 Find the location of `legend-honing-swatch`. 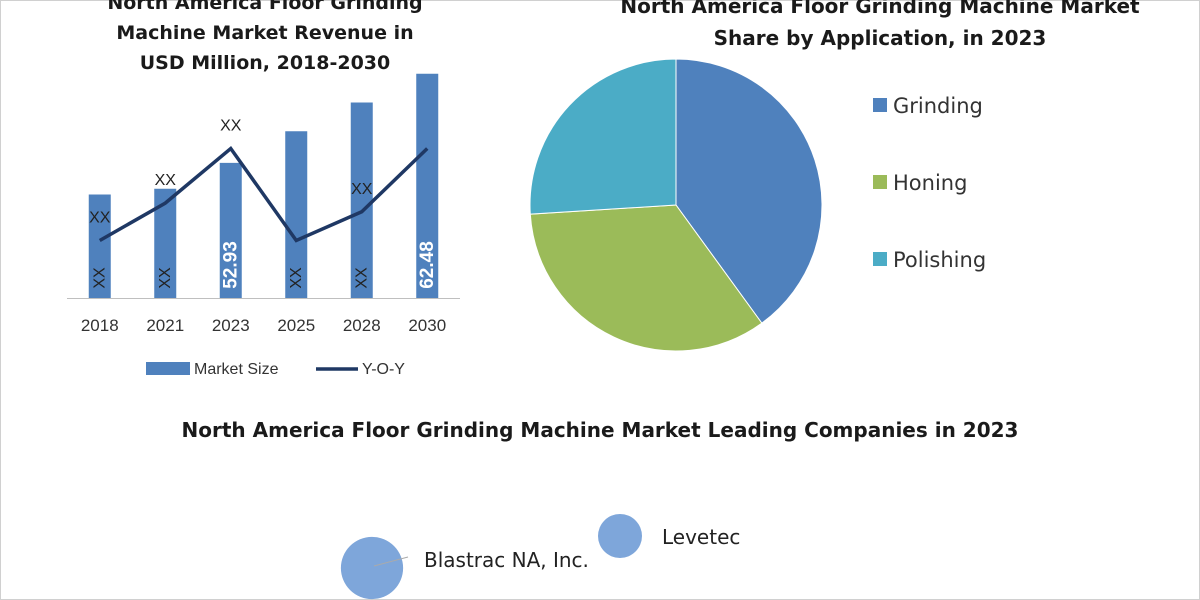

legend-honing-swatch is located at coordinates (880, 182).